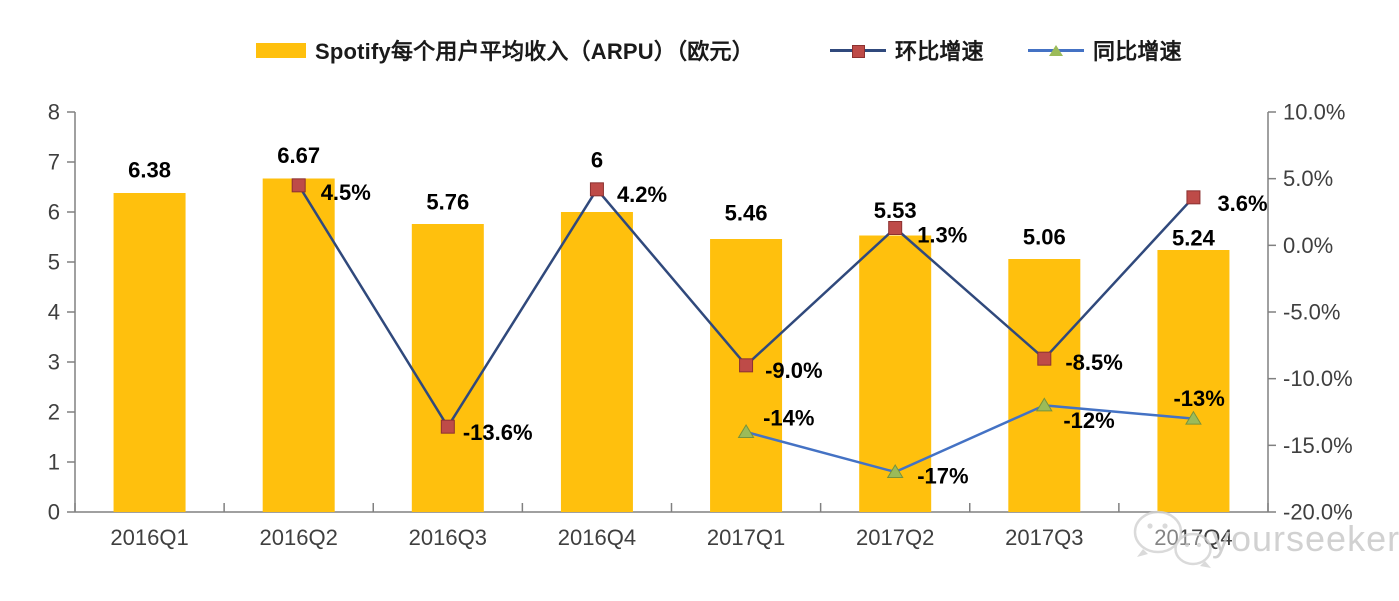 Image resolution: width=1399 pixels, height=601 pixels. I want to click on legend-item-arpu: Spotify每个用户平均收入（ARPU）（欧元）, so click(505, 50).